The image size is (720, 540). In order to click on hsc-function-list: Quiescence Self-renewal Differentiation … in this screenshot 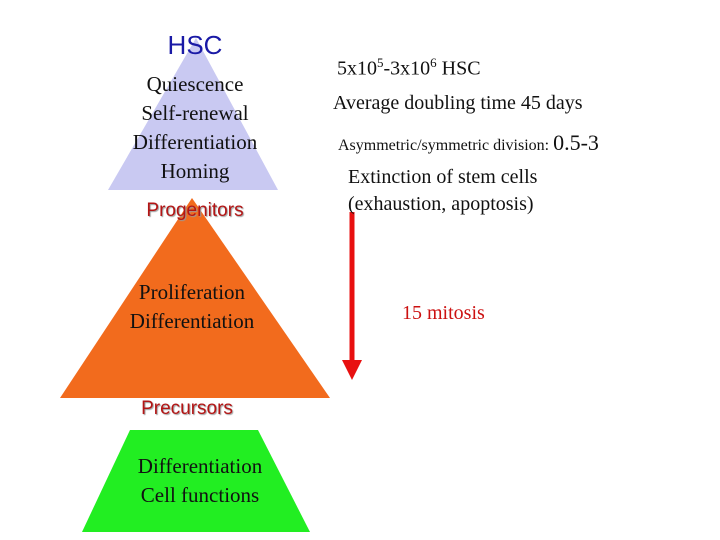, I will do `click(195, 128)`.